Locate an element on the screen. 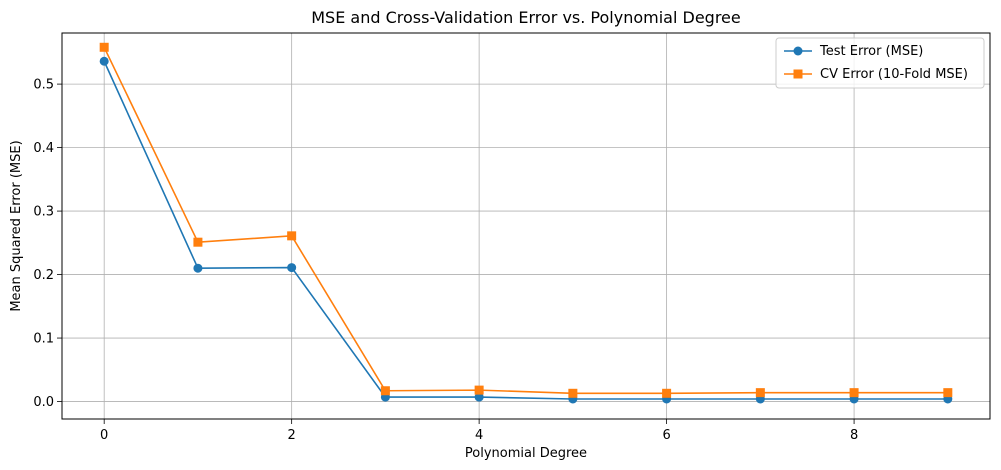 Image resolution: width=1001 pixels, height=470 pixels. y-tick-label: 0.0 is located at coordinates (43, 402).